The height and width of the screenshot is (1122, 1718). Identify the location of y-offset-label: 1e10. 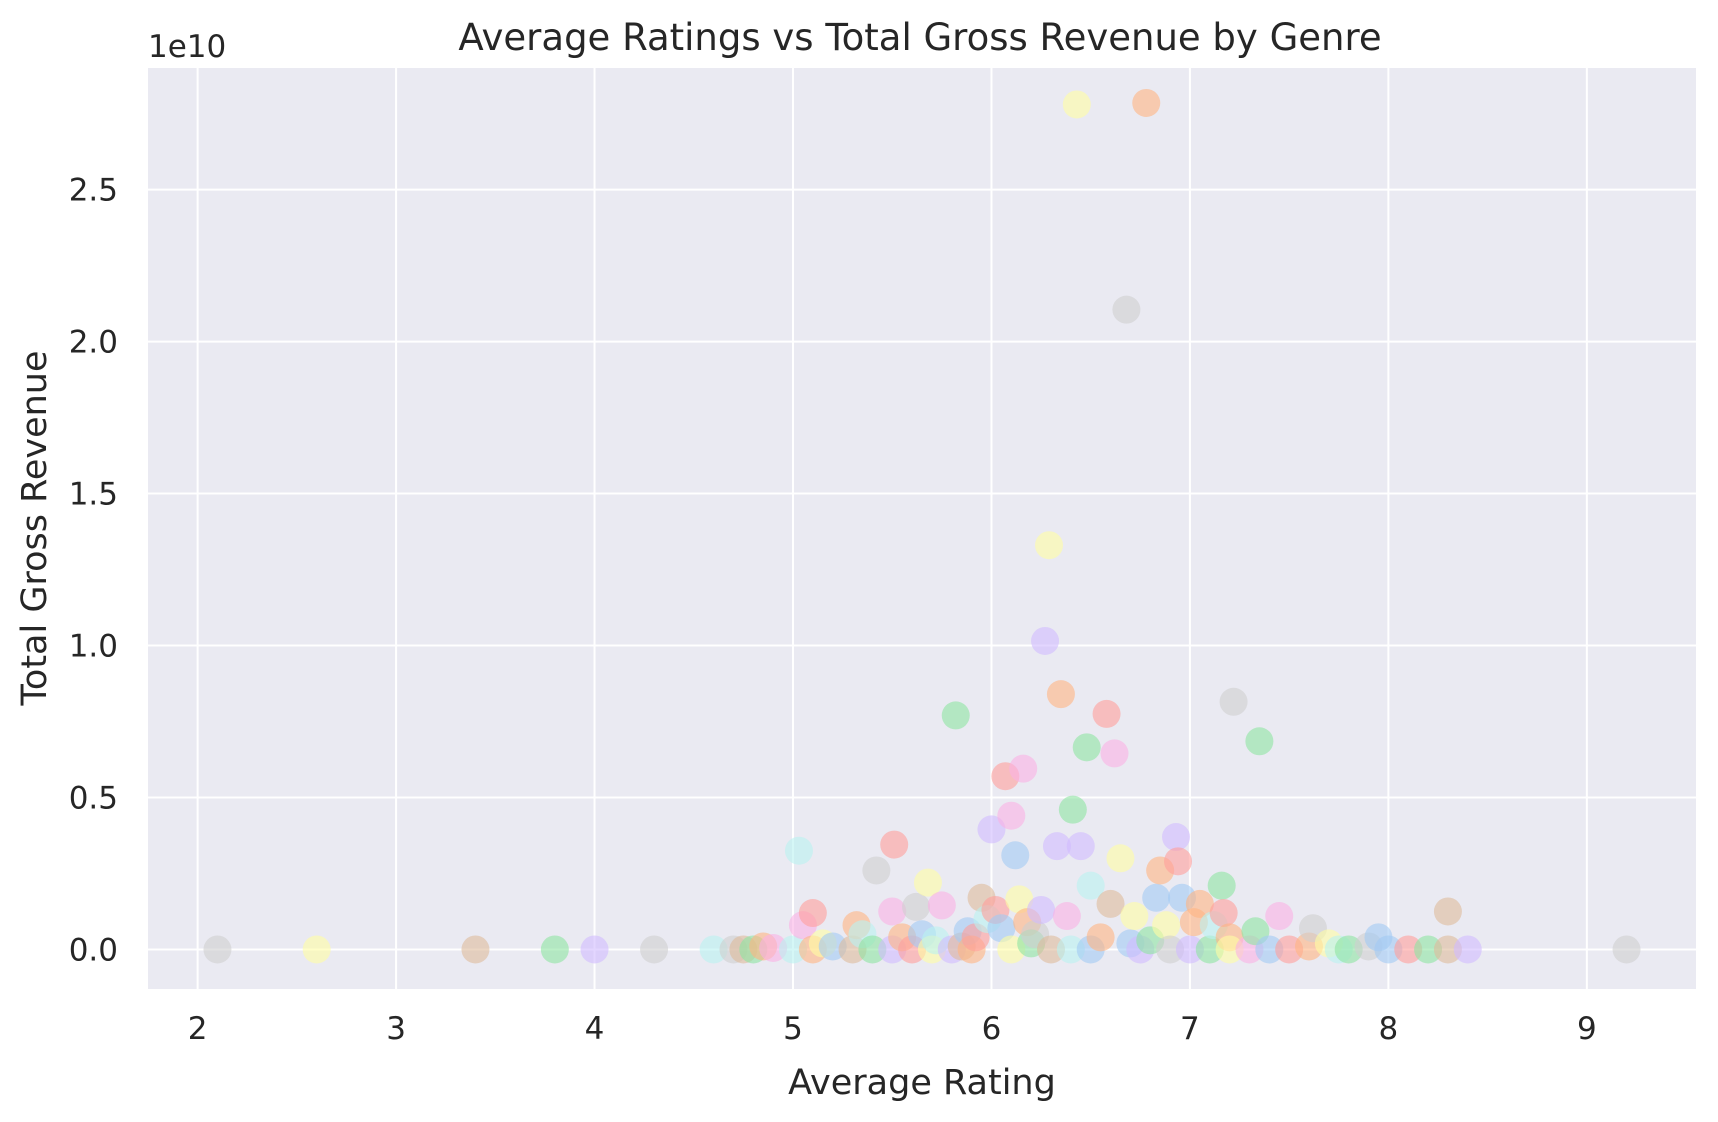
(187, 47).